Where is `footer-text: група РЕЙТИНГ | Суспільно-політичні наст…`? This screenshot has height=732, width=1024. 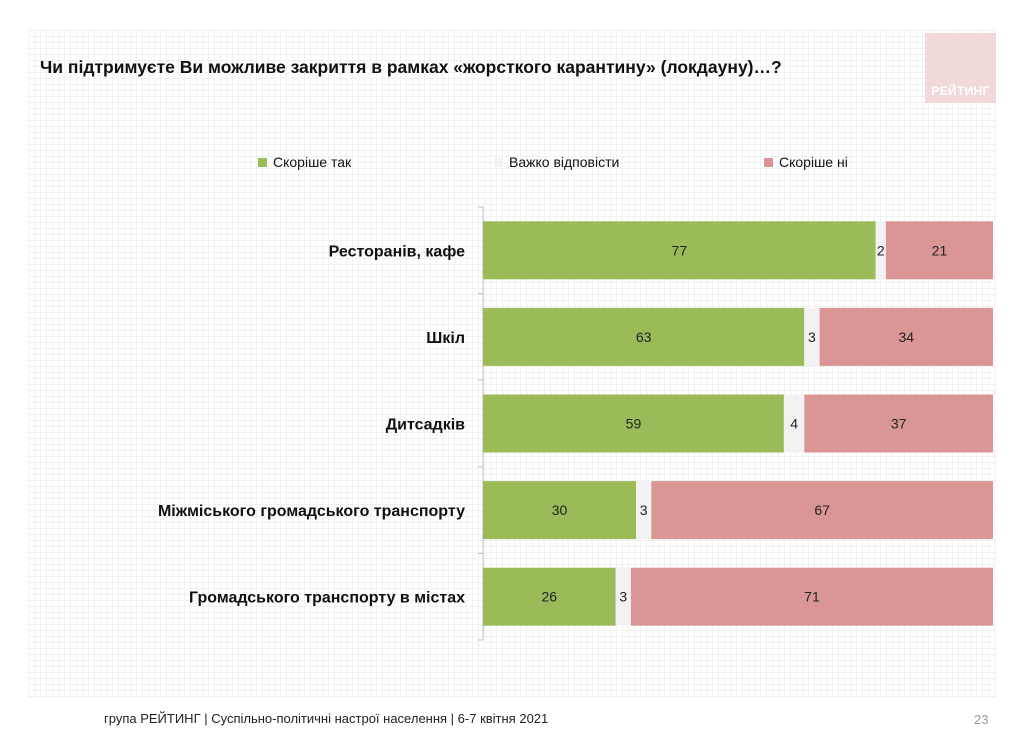 footer-text: група РЕЙТИНГ | Суспільно-політичні наст… is located at coordinates (326, 718).